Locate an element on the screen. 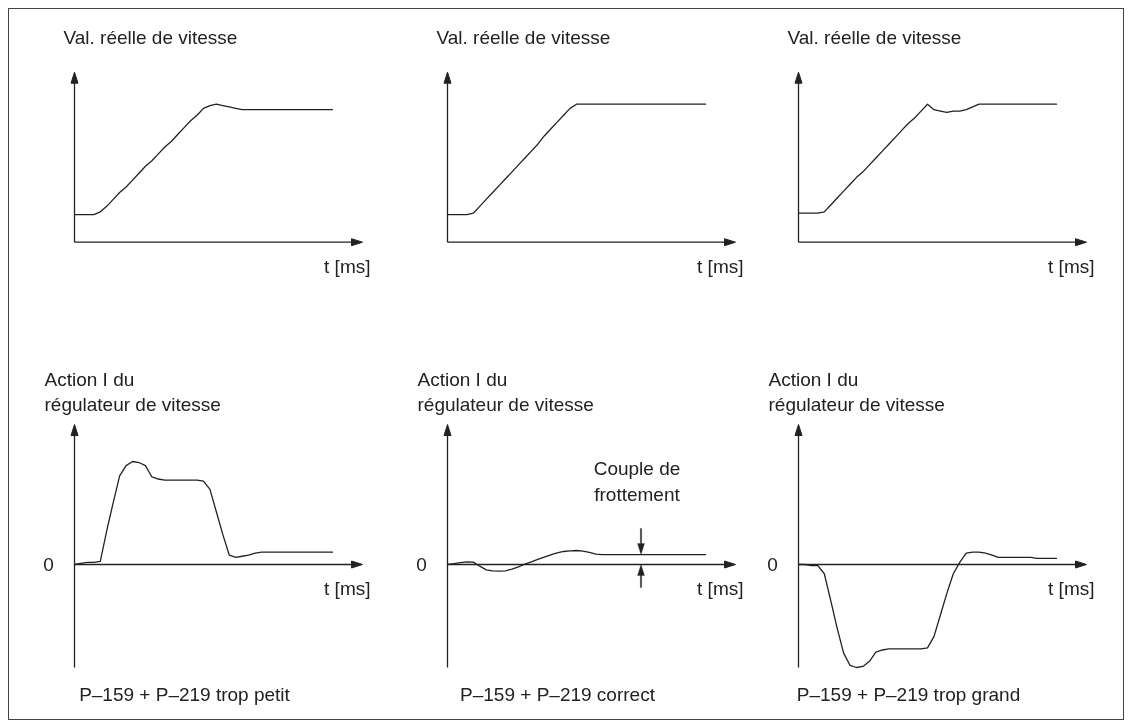 This screenshot has height=727, width=1130. text: P–159 + P–219 correct is located at coordinates (558, 694).